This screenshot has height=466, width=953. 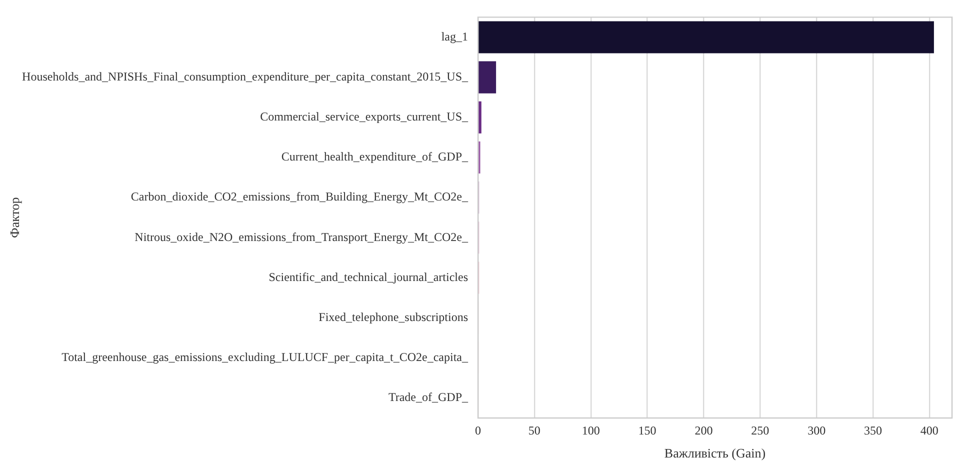 What do you see at coordinates (478, 430) in the screenshot?
I see `x-tick-label: 0` at bounding box center [478, 430].